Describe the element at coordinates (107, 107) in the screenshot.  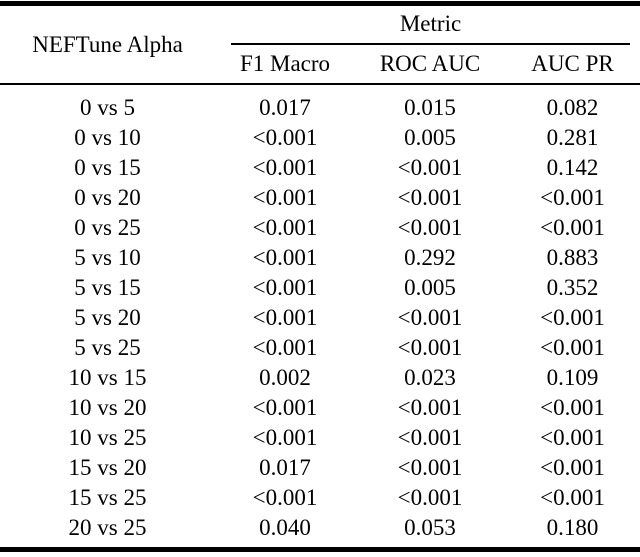
I see `row-label: 0 vs 5` at that location.